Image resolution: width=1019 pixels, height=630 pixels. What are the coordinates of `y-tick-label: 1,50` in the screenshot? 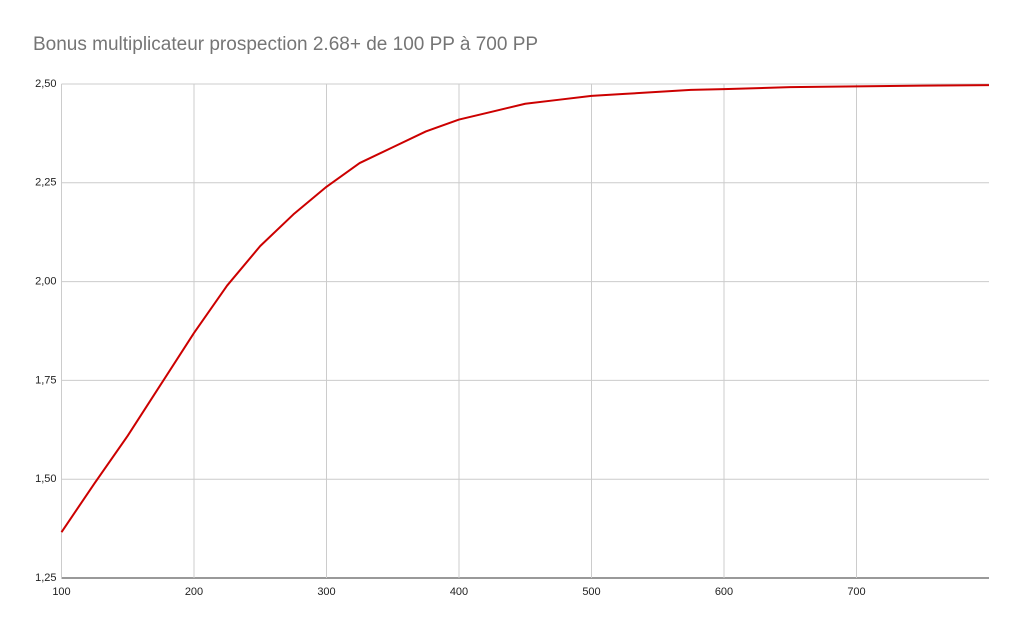 It's located at (45, 479).